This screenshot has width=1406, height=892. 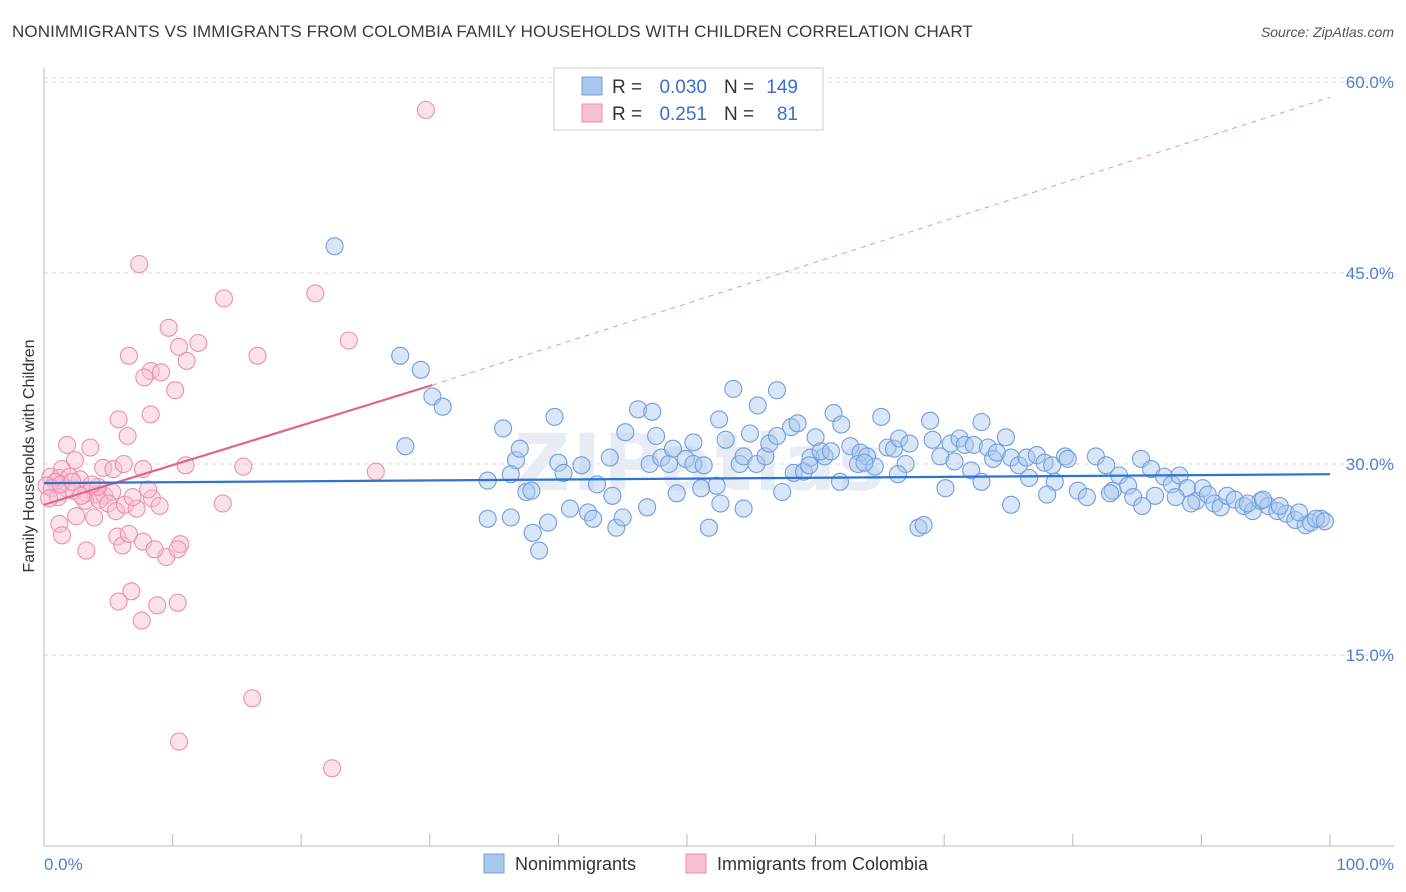 I want to click on y-tick-label-30: 30.0%, so click(x=1370, y=464).